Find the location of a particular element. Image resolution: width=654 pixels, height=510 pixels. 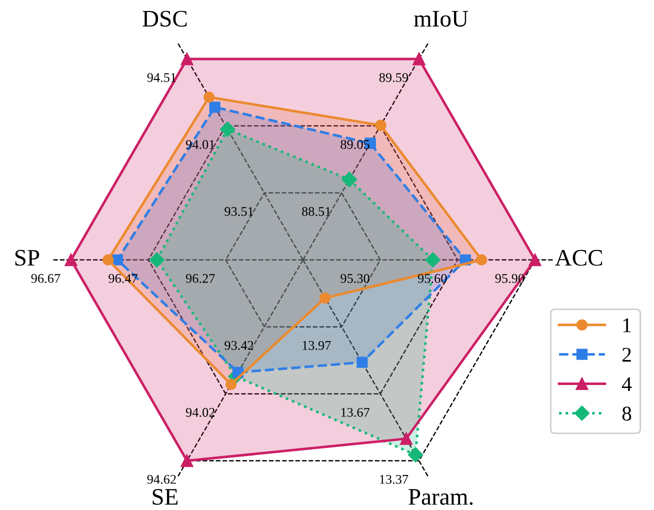

text: 88.51 is located at coordinates (316, 211).